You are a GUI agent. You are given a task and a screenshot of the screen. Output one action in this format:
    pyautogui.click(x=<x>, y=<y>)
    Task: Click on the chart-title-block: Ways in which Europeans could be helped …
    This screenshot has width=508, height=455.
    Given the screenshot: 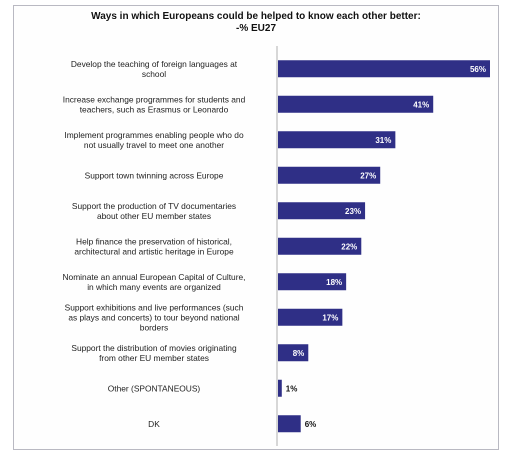 What is the action you would take?
    pyautogui.click(x=256, y=23)
    